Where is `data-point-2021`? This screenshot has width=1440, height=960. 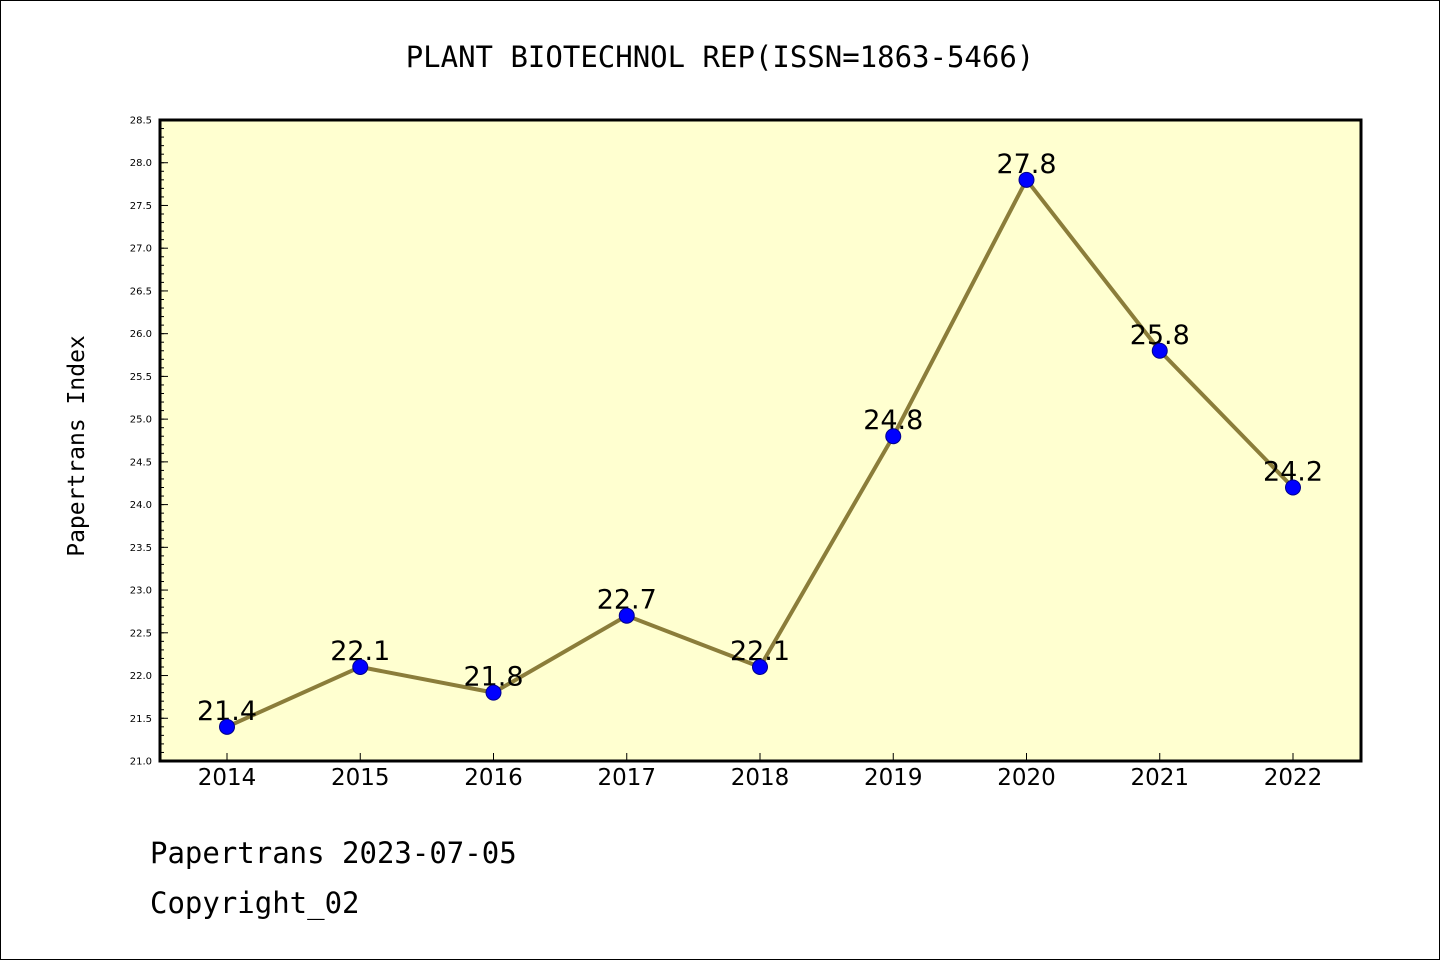
data-point-2021 is located at coordinates (1159, 350).